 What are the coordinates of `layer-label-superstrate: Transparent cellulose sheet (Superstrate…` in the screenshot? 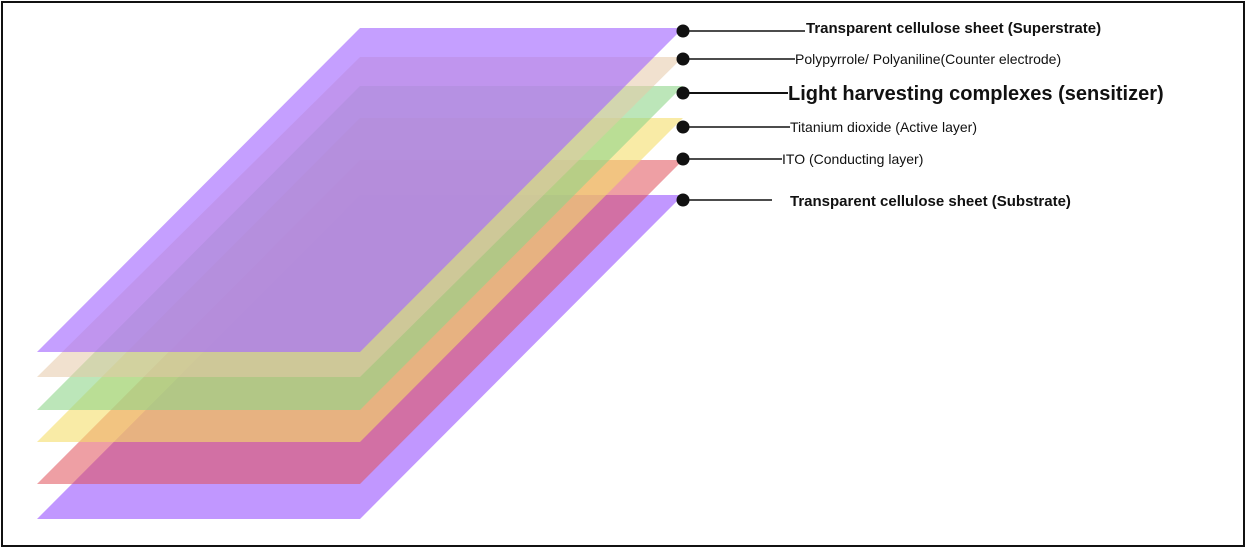 It's located at (953, 28).